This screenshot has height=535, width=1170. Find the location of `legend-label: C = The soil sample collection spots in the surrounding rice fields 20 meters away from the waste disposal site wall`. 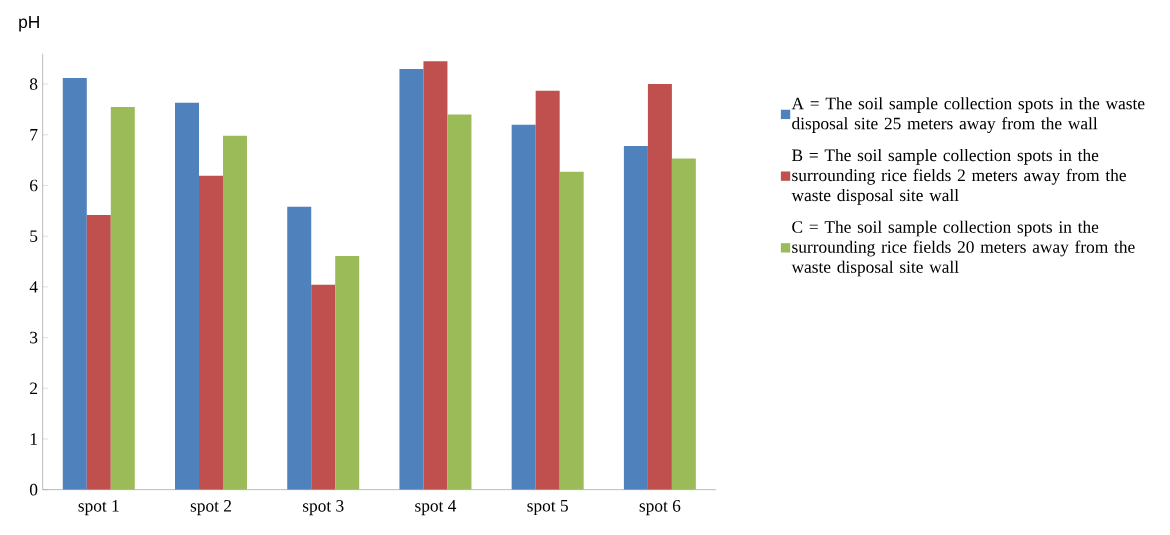

legend-label: C = The soil sample collection spots in the surrounding rice fields 20 meters away from the waste disposal site wall is located at coordinates (963, 248).